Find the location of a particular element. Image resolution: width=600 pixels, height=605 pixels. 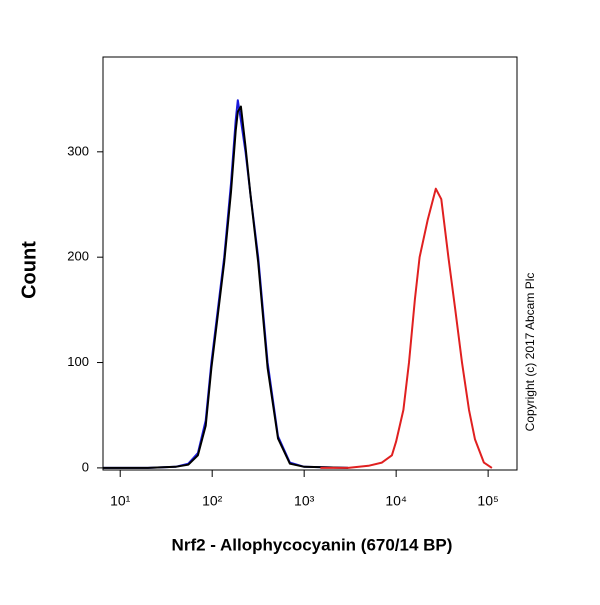

x-tick-label: 10⁴ is located at coordinates (396, 501).